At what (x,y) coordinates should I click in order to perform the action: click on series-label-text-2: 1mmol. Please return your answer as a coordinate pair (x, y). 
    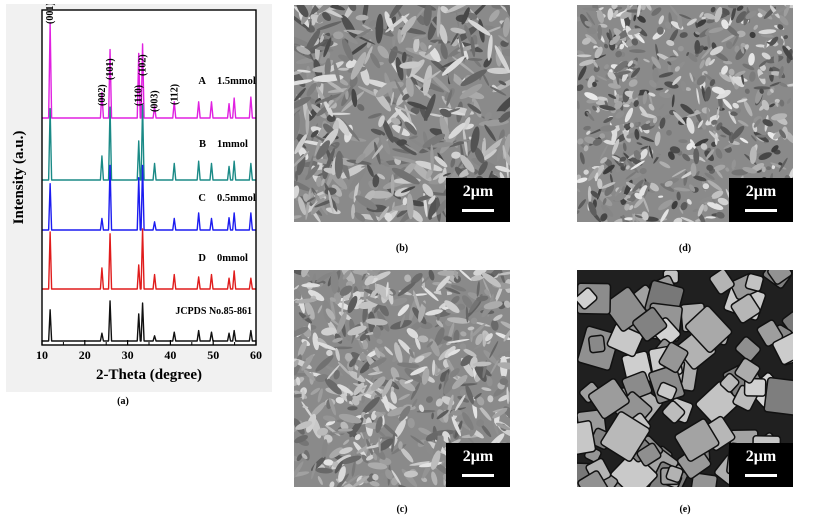
    Looking at the image, I should click on (232, 144).